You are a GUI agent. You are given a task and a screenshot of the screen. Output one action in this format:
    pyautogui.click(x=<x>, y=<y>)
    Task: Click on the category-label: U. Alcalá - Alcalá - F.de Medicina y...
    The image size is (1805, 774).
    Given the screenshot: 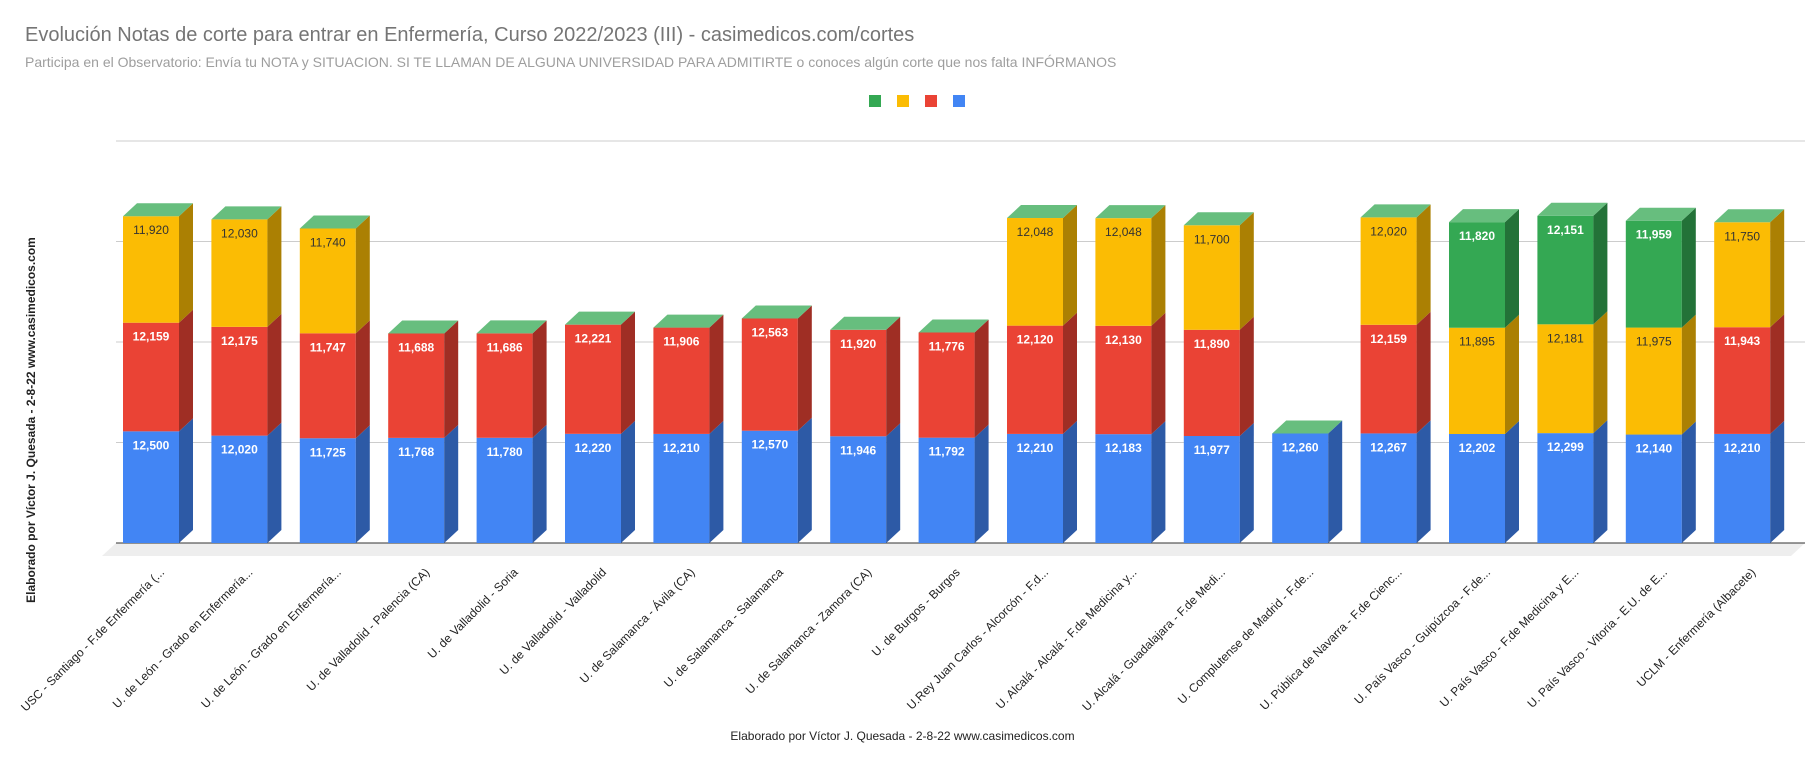 What is the action you would take?
    pyautogui.click(x=1066, y=638)
    